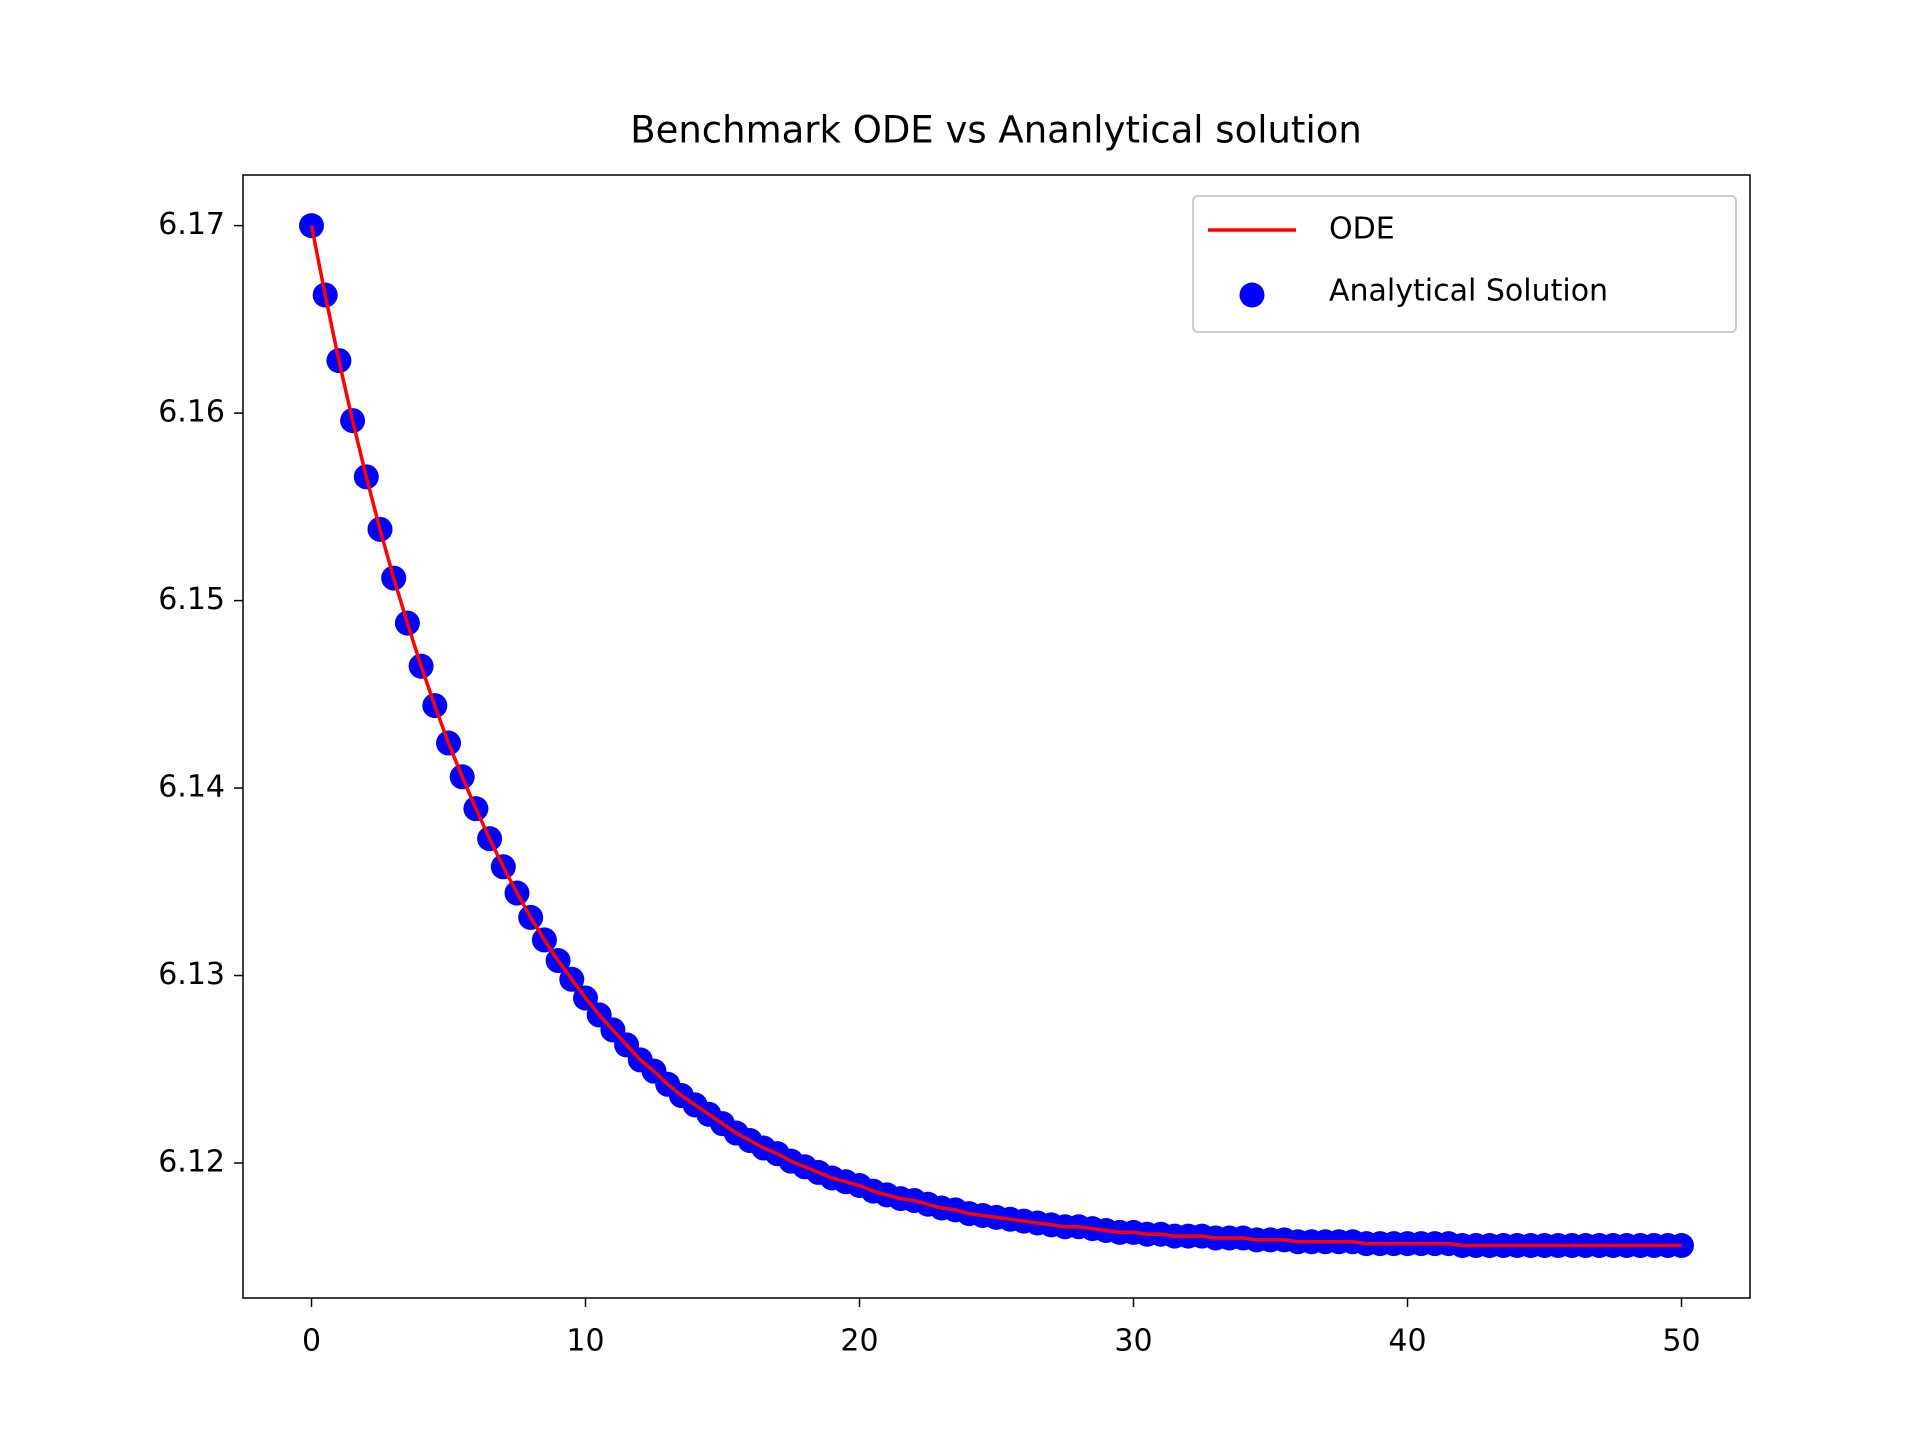  Describe the element at coordinates (1252, 295) in the screenshot. I see `legend-marker` at that location.